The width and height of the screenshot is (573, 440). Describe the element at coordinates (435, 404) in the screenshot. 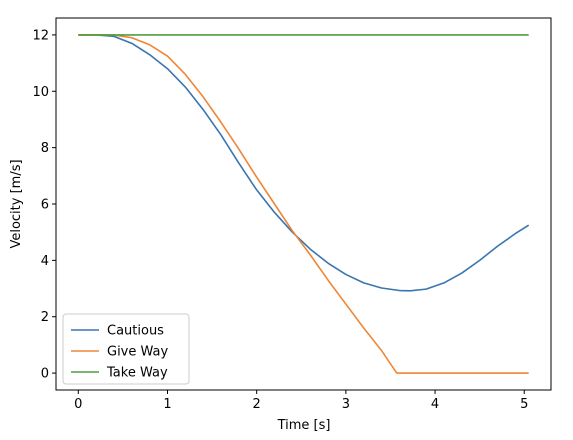

I see `x-tick-label: 4` at that location.